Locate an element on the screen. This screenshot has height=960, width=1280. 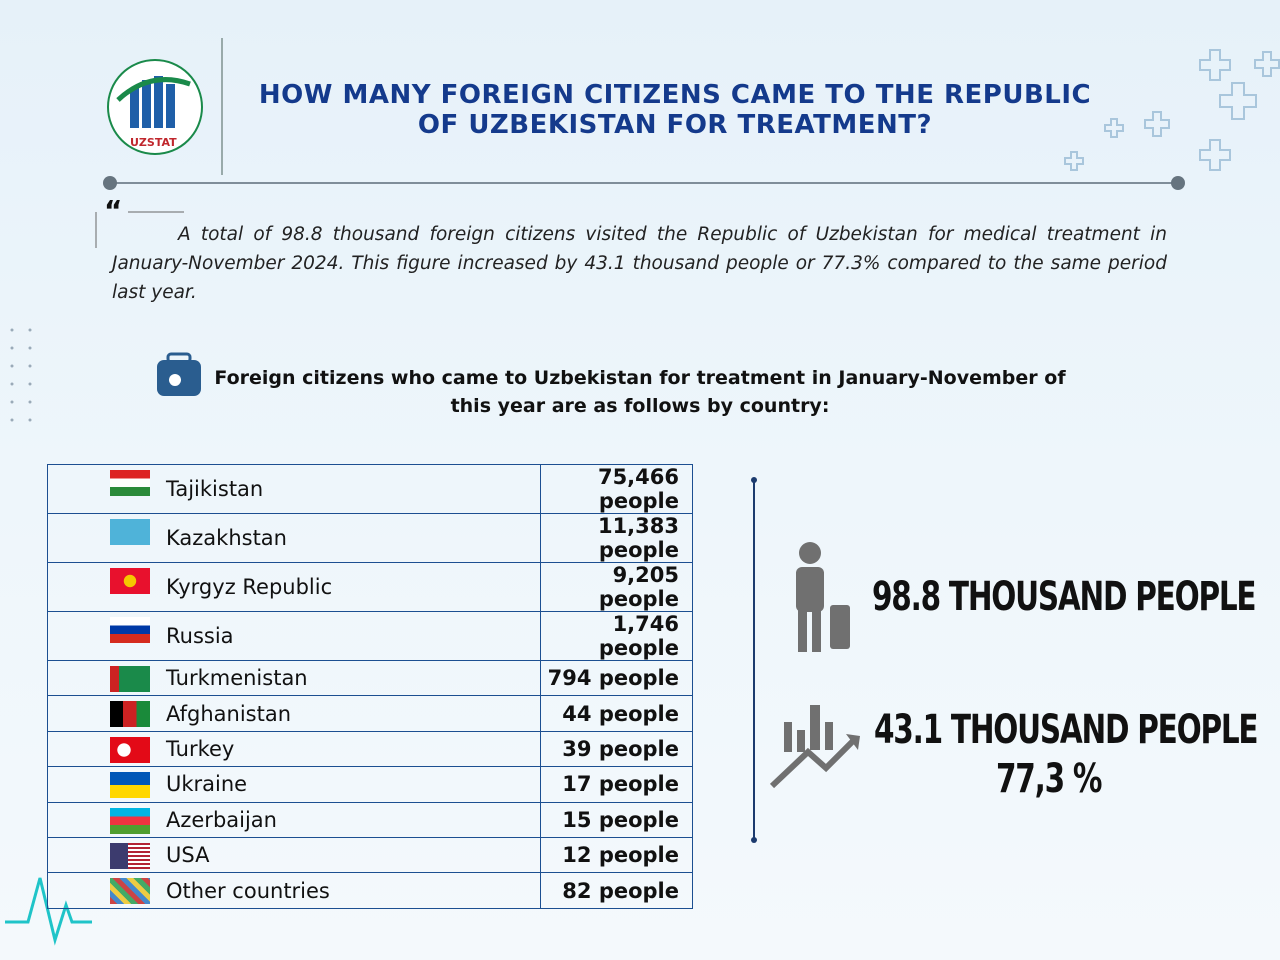
stat-total: 98.8 THOUSAND PEOPLE is located at coordinates (1064, 597).